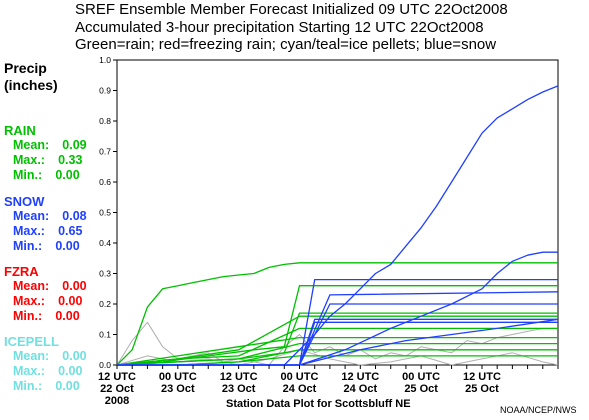 This screenshot has width=589, height=420. I want to click on credit-label: NOAA/NCEP/NWS, so click(538, 410).